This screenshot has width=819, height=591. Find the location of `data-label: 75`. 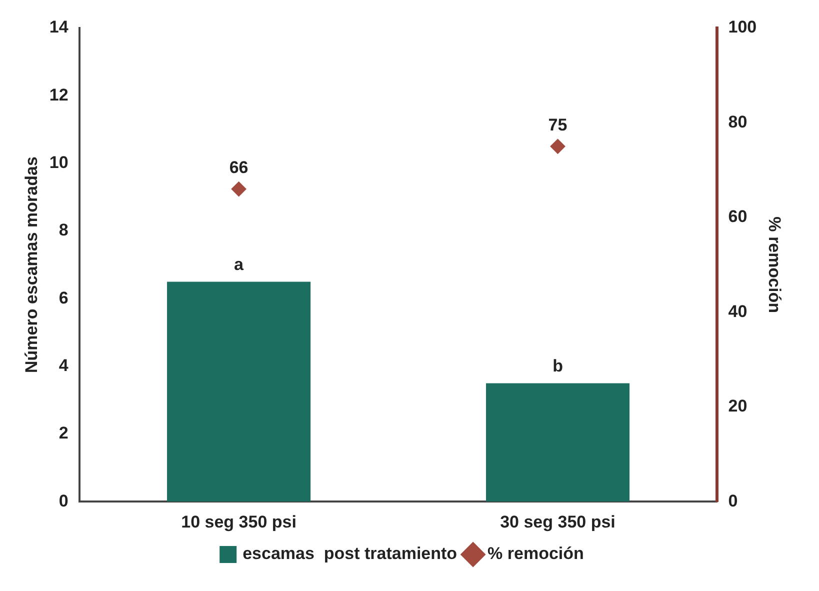

data-label: 75 is located at coordinates (558, 125).